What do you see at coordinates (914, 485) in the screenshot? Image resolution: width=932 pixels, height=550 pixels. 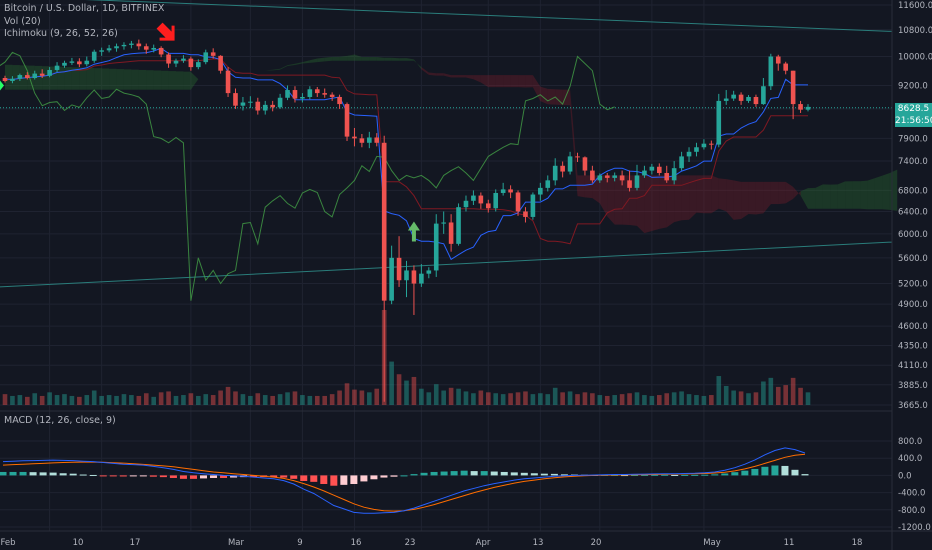 I see `macd-axis: 800.0 400.0 0.0 -400.0 -800.0 -1200.0` at bounding box center [914, 485].